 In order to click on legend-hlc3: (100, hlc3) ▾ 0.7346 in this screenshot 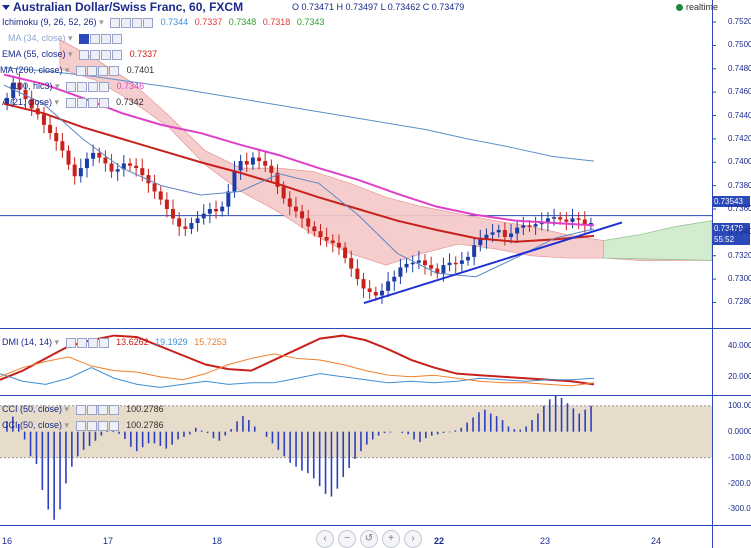, I will do `click(77, 87)`.